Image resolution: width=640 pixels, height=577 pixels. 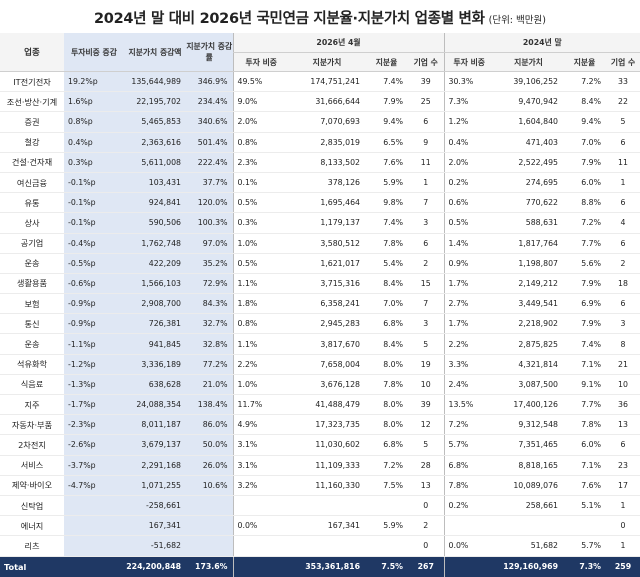 What do you see at coordinates (94, 122) in the screenshot?
I see `cell-inv-weight-change: 0.8%p` at bounding box center [94, 122].